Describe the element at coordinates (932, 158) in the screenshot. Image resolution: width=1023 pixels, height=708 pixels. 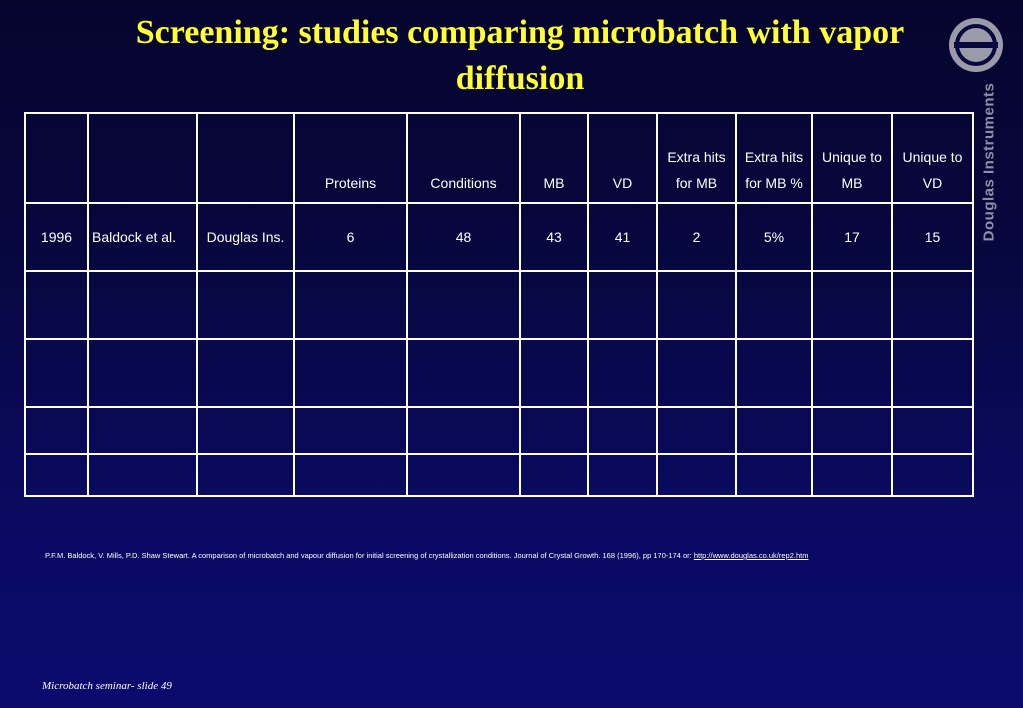
I see `header-unique-vd: Unique to VD` at that location.